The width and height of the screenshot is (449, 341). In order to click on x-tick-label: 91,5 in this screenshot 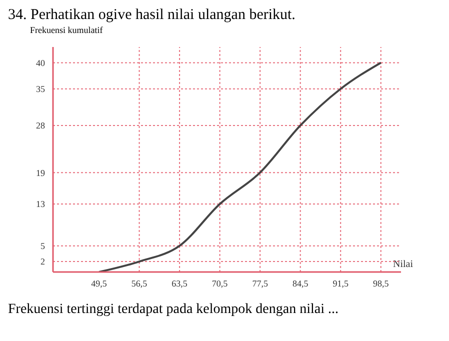, I will do `click(340, 283)`.